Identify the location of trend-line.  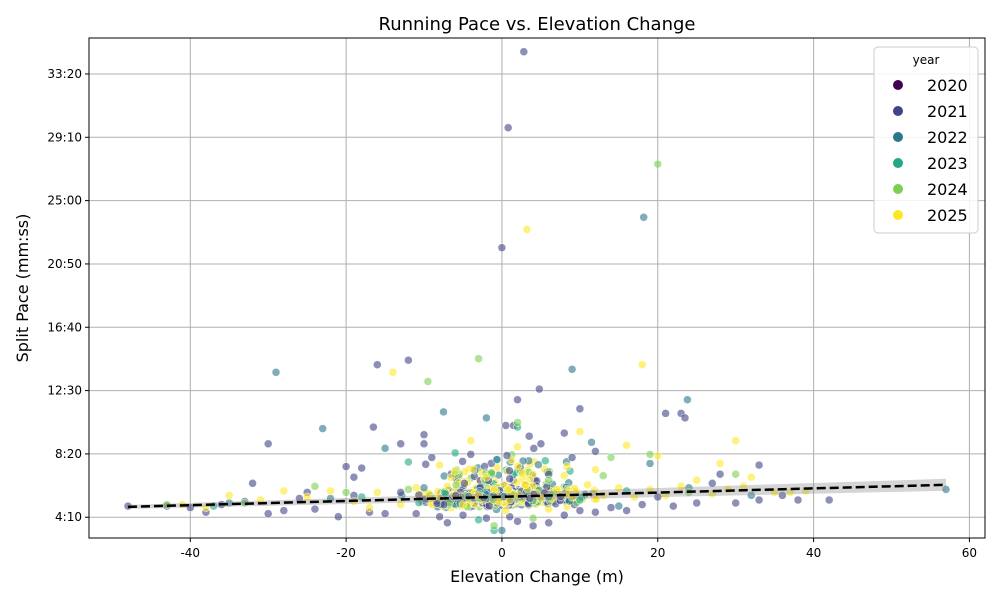
(537, 496).